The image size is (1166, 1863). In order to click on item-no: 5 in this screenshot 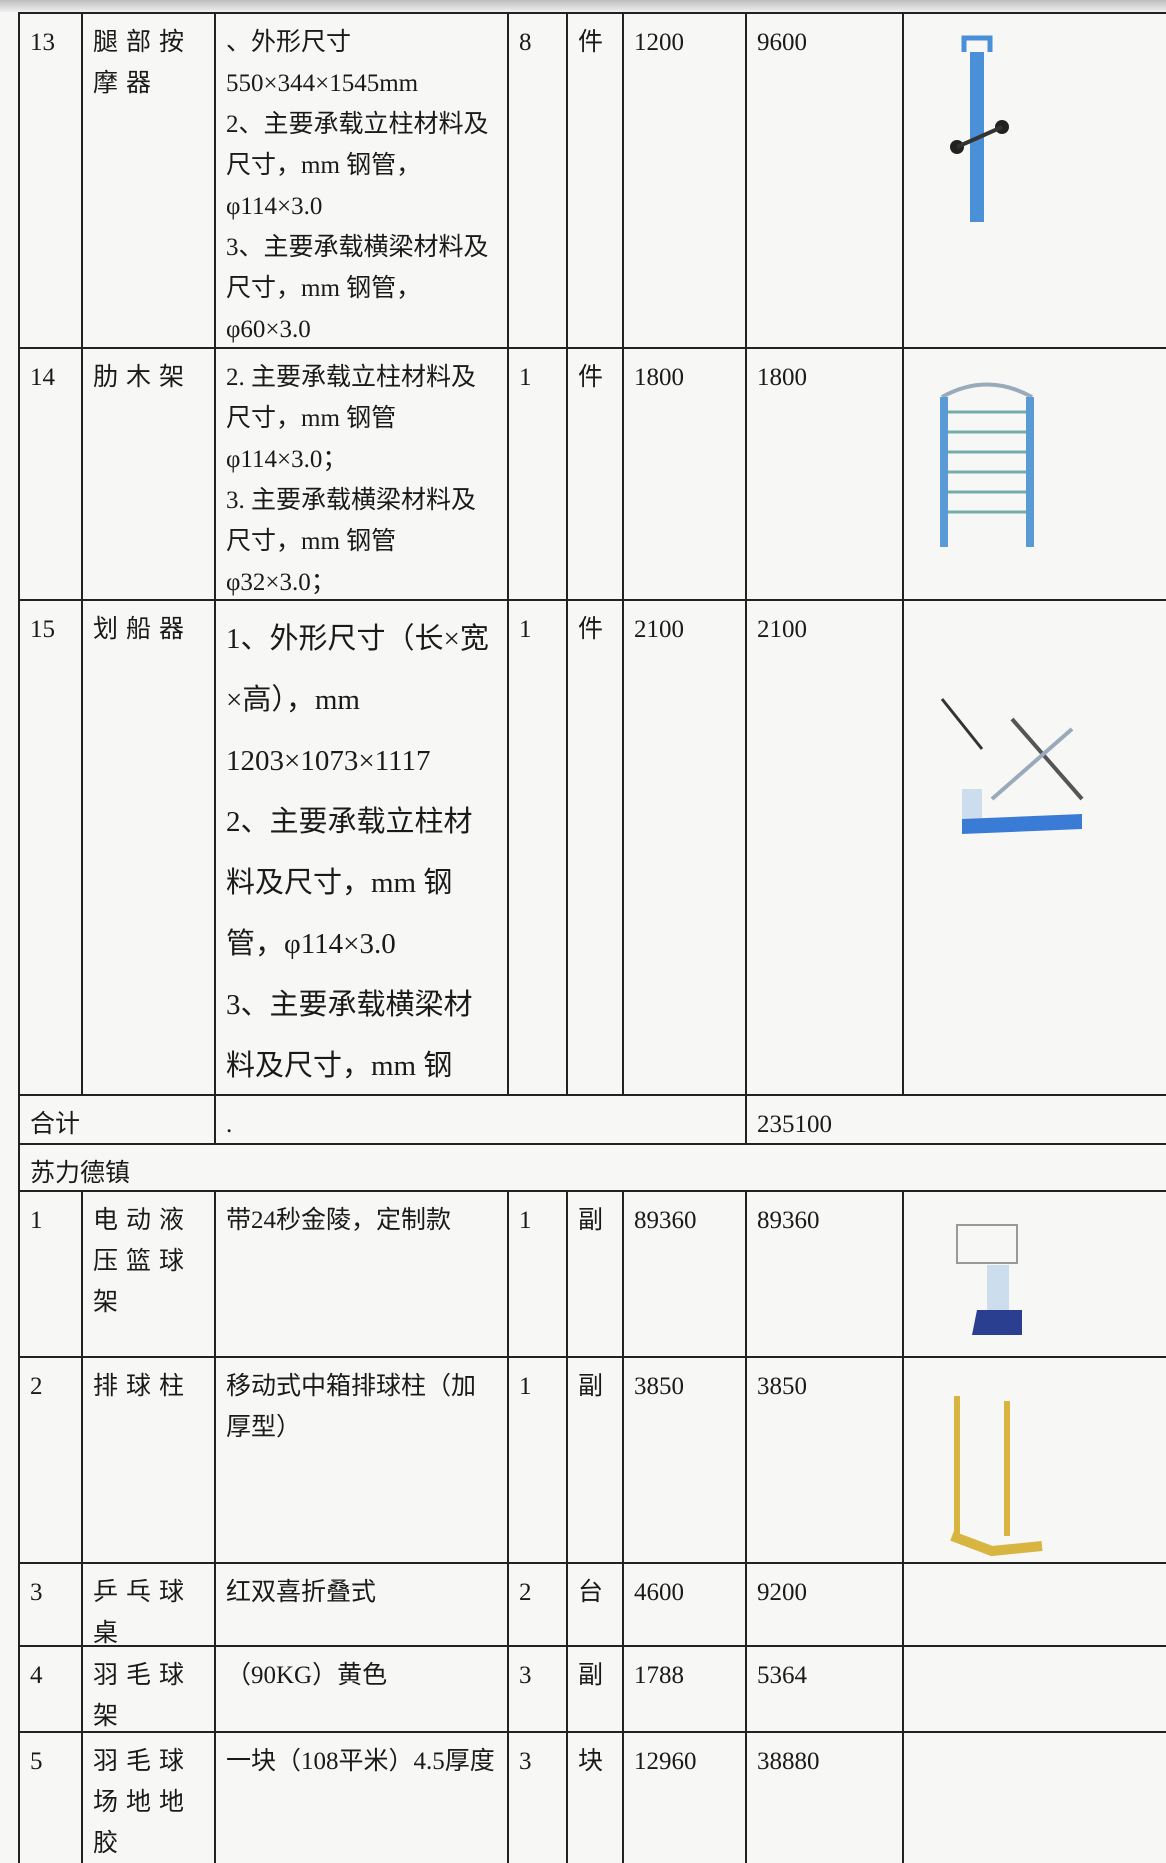, I will do `click(50, 1797)`.